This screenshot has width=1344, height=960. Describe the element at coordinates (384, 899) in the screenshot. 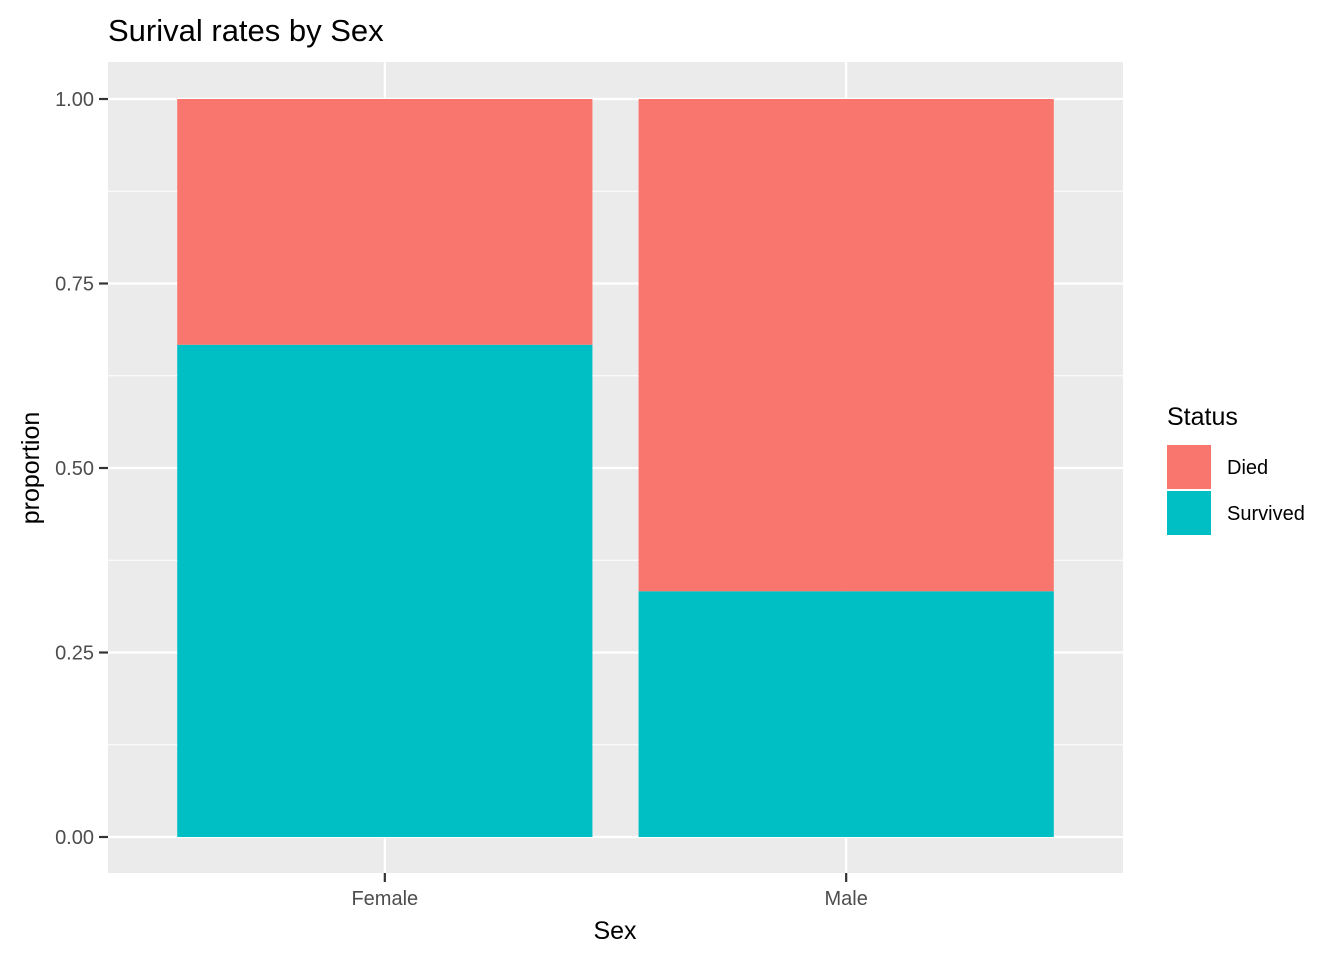

I see `x-tick-label: Female` at that location.